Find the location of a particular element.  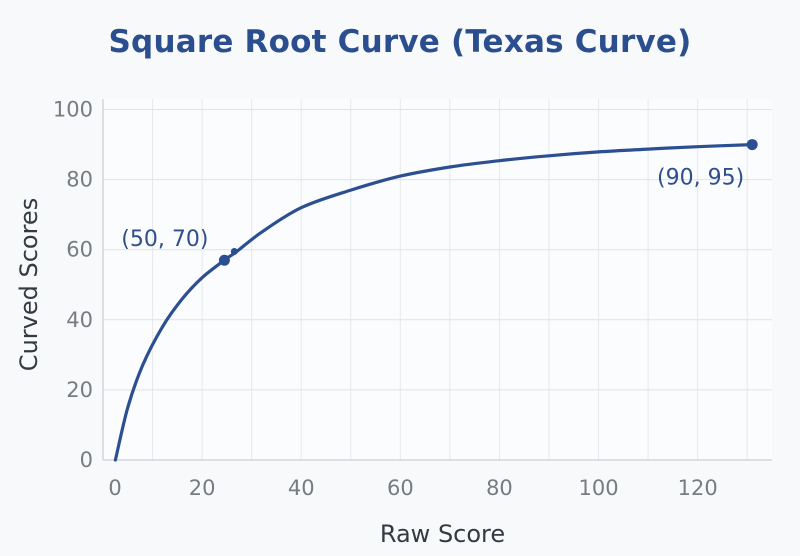

x-tick-label: 100 is located at coordinates (599, 488).